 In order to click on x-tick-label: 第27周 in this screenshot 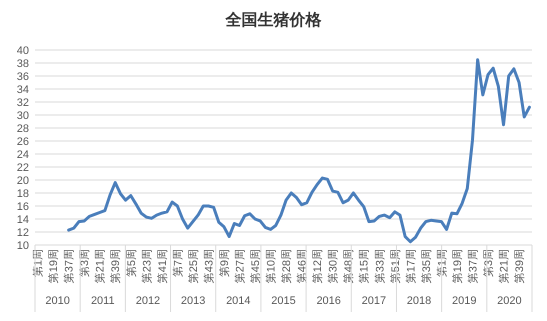, I will do `click(240, 266)`.